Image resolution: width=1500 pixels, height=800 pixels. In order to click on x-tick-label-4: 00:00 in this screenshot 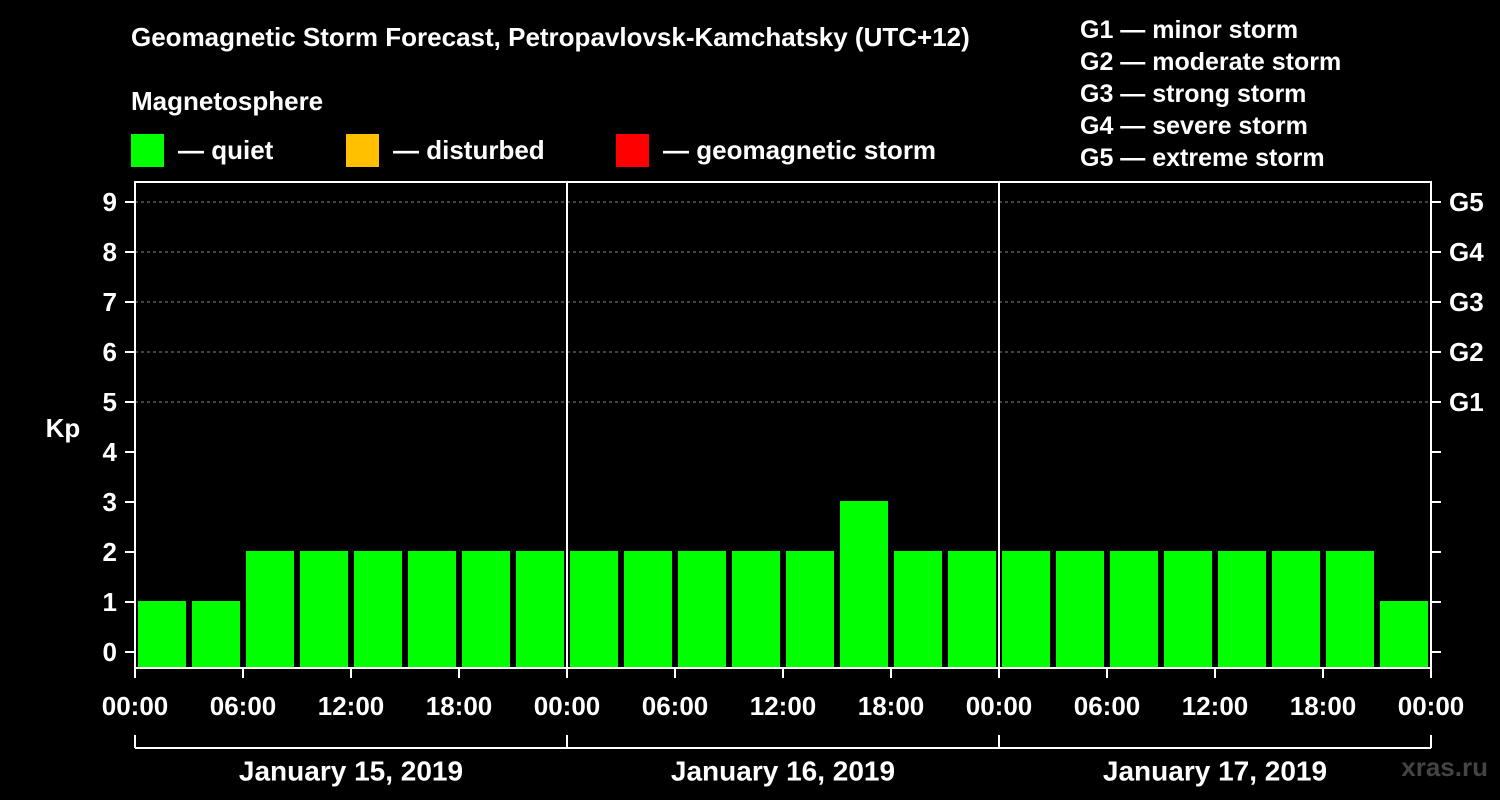, I will do `click(567, 706)`.